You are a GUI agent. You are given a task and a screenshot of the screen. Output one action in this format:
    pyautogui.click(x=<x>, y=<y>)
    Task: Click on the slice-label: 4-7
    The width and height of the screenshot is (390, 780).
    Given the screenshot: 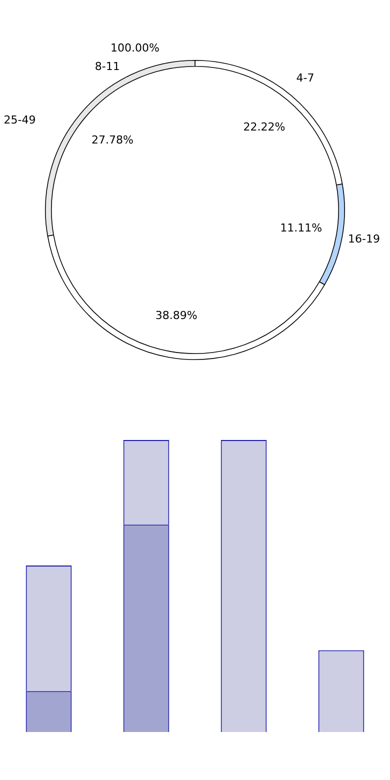 What is the action you would take?
    pyautogui.click(x=305, y=77)
    